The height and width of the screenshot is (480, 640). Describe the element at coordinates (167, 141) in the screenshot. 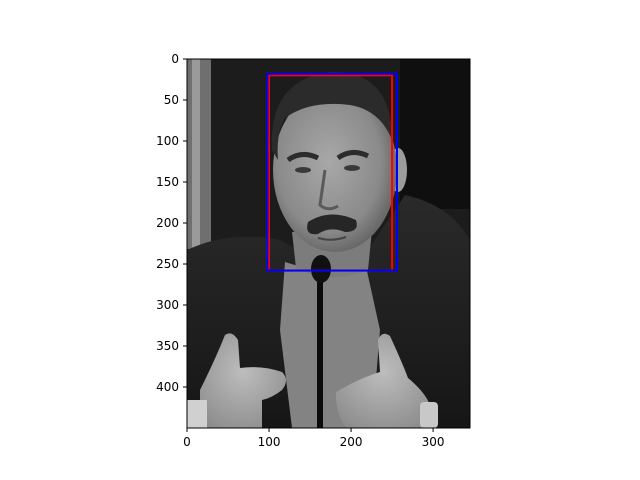

I see `y-tick-label: 100` at that location.